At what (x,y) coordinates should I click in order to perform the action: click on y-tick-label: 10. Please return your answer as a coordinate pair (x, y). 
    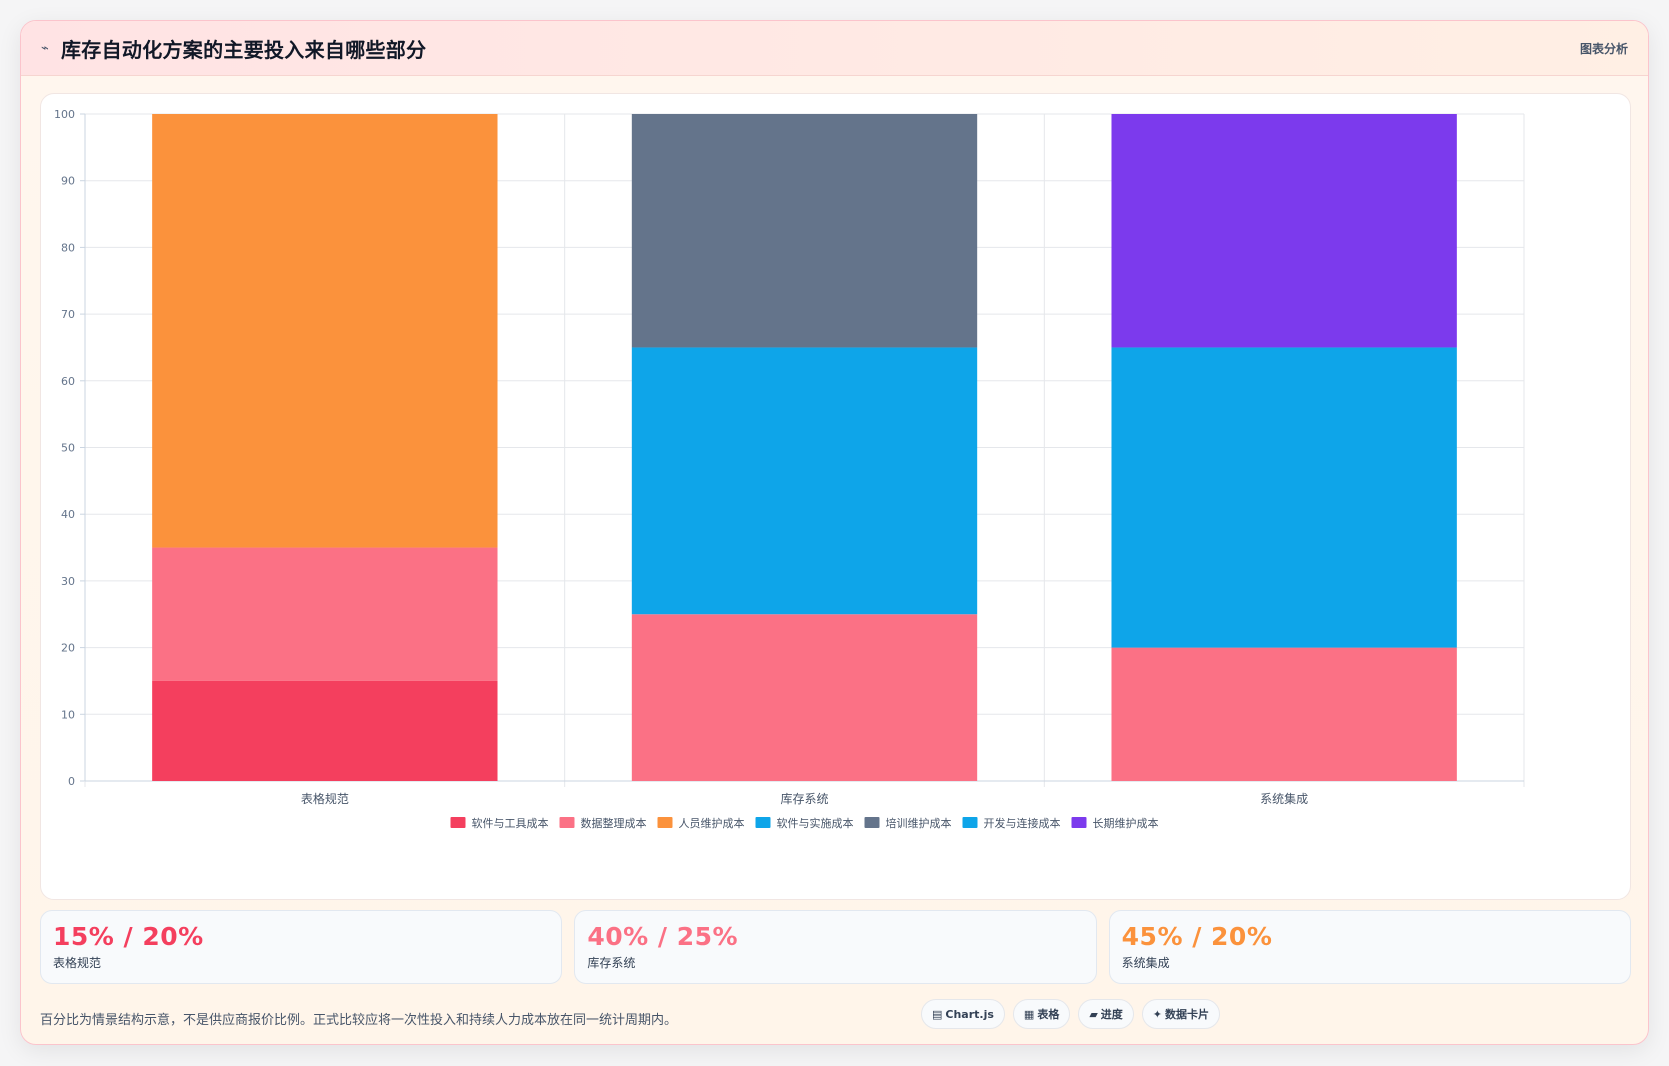
    Looking at the image, I should click on (68, 714).